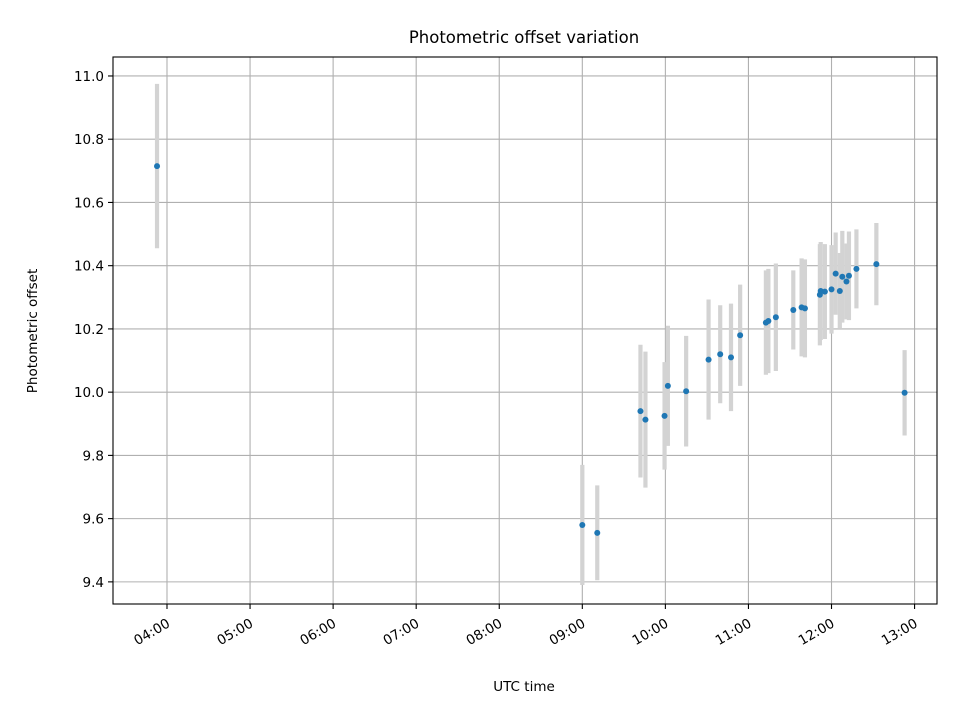 This screenshot has height=720, width=960. Describe the element at coordinates (485, 632) in the screenshot. I see `x-tick-label: 08:00` at that location.